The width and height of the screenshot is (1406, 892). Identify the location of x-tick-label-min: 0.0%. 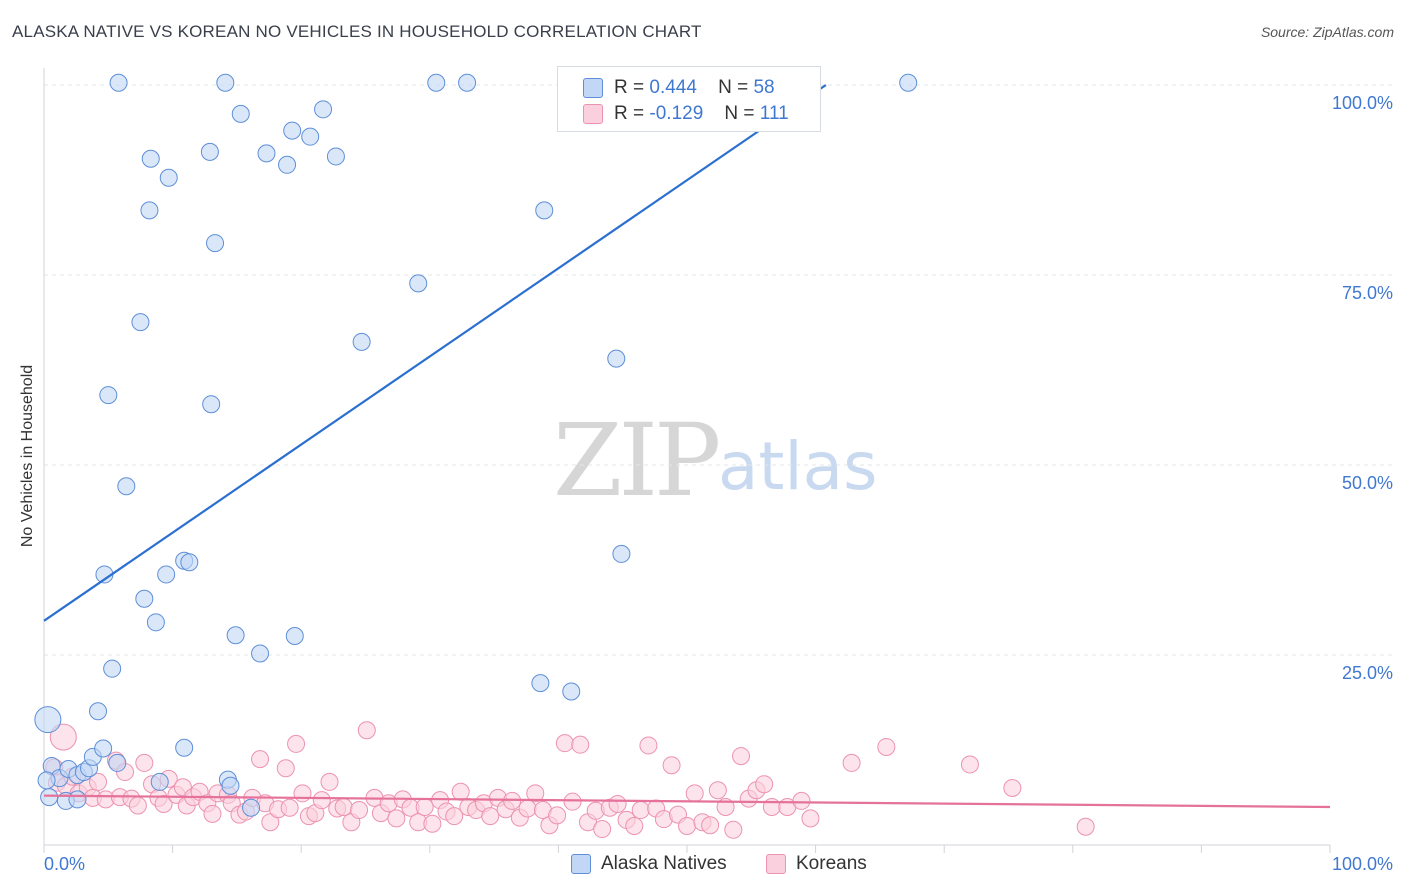
(64, 864).